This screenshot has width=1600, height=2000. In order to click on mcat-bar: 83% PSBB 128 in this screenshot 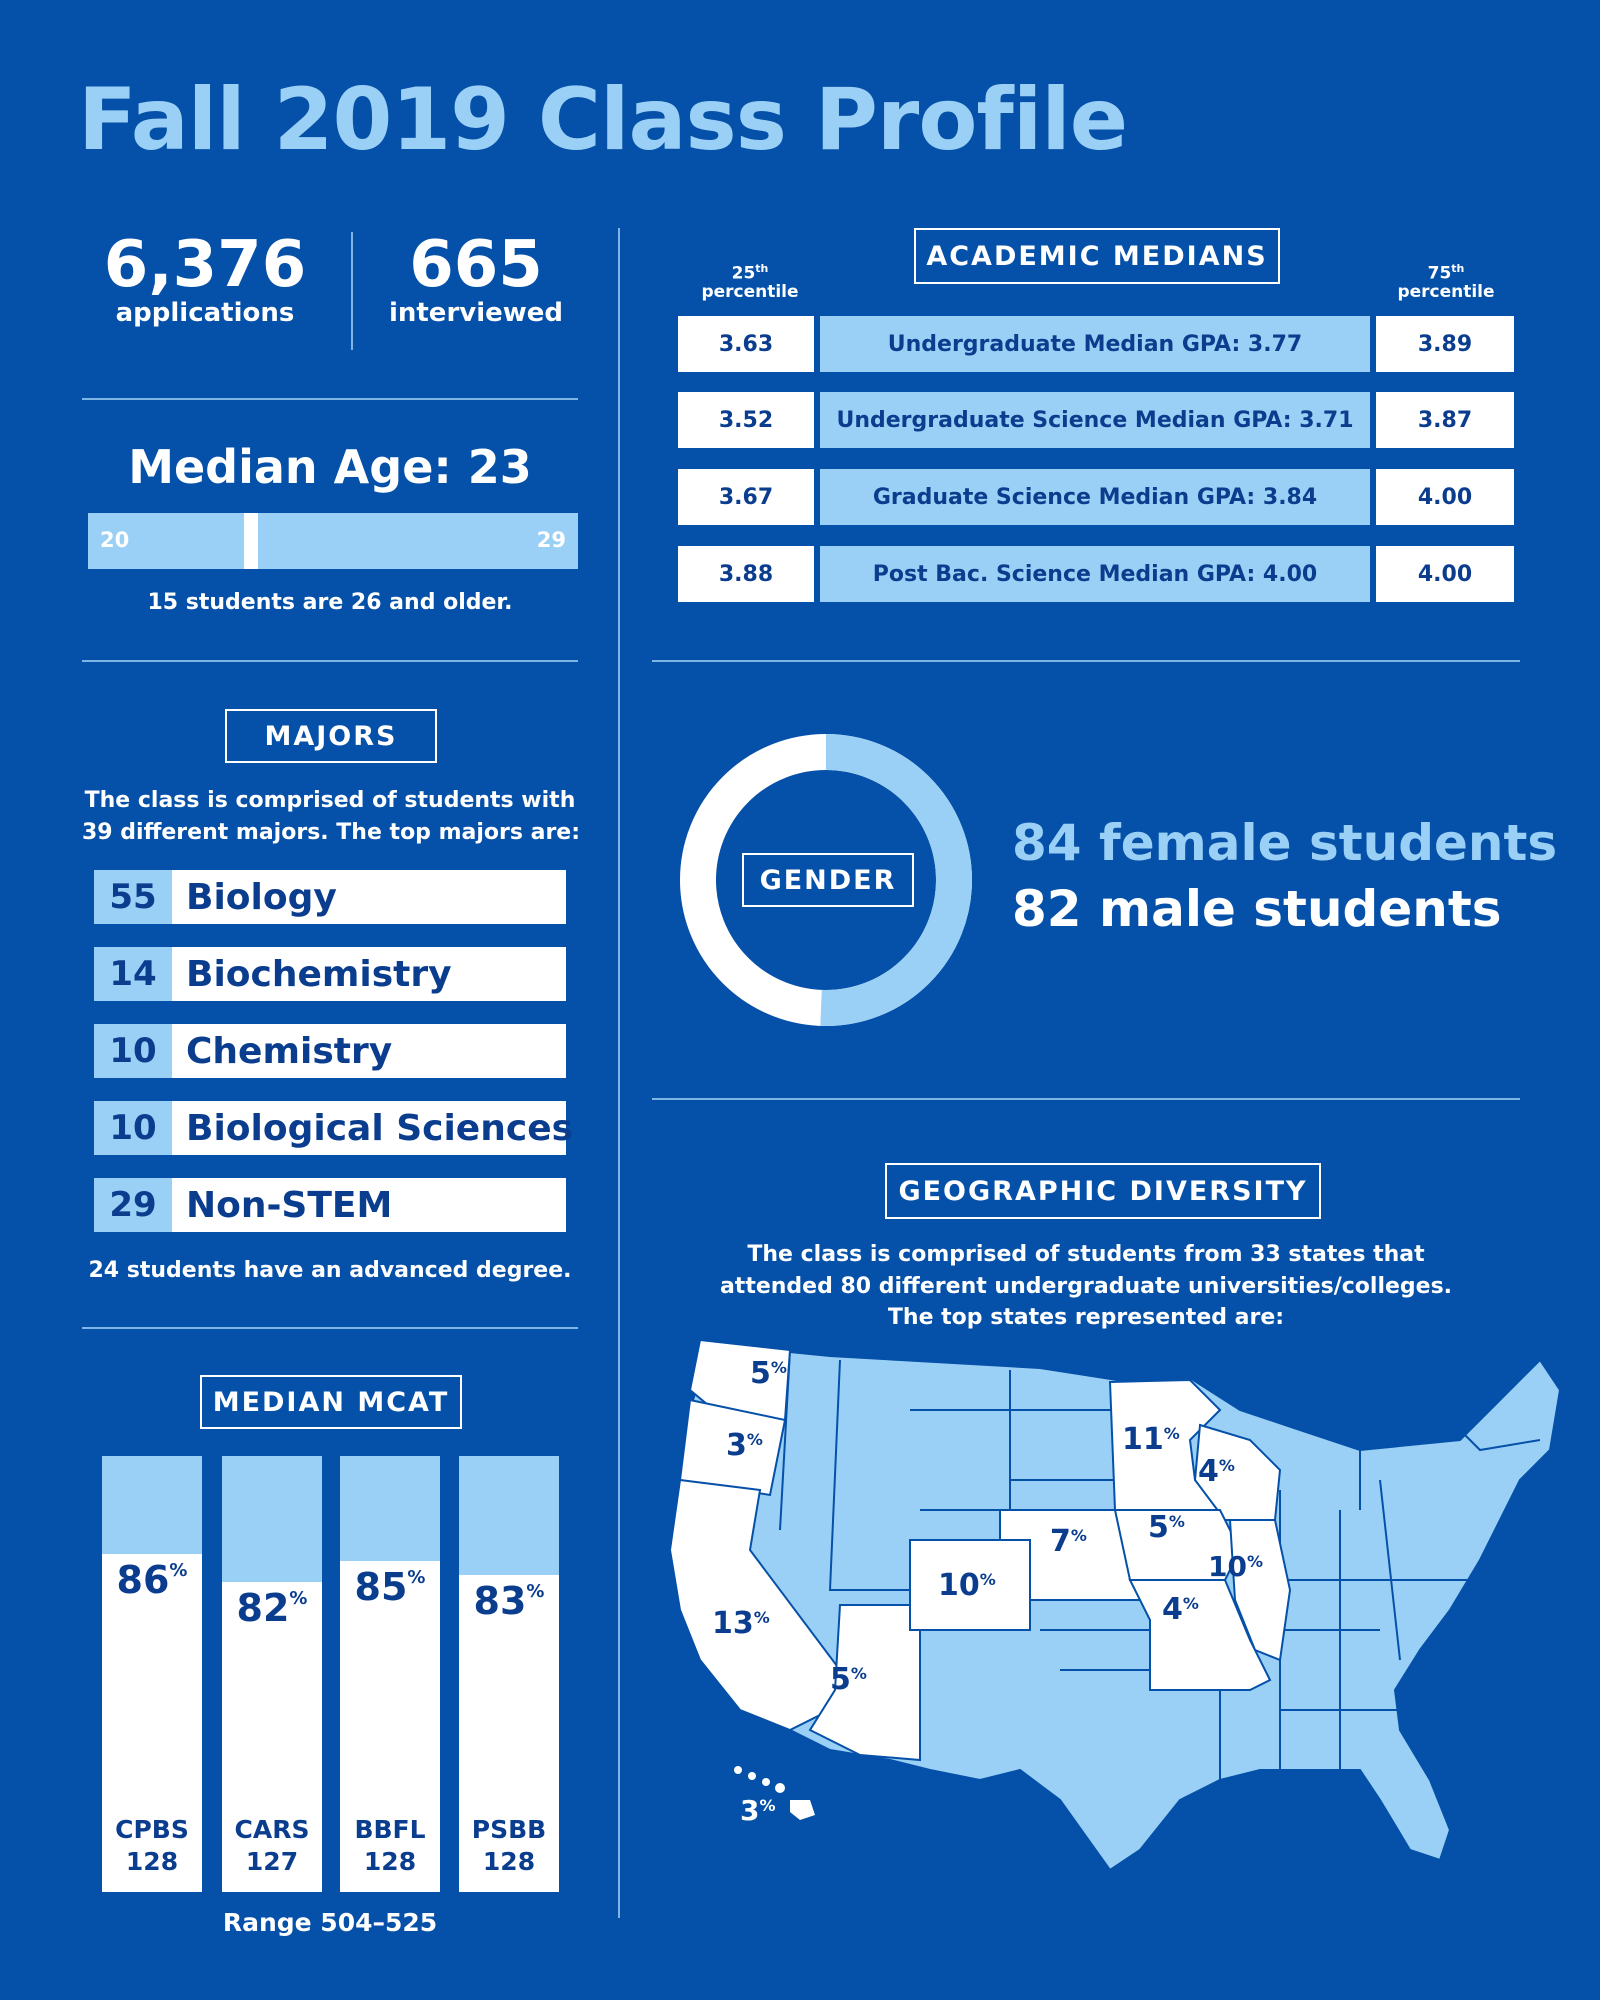, I will do `click(509, 1674)`.